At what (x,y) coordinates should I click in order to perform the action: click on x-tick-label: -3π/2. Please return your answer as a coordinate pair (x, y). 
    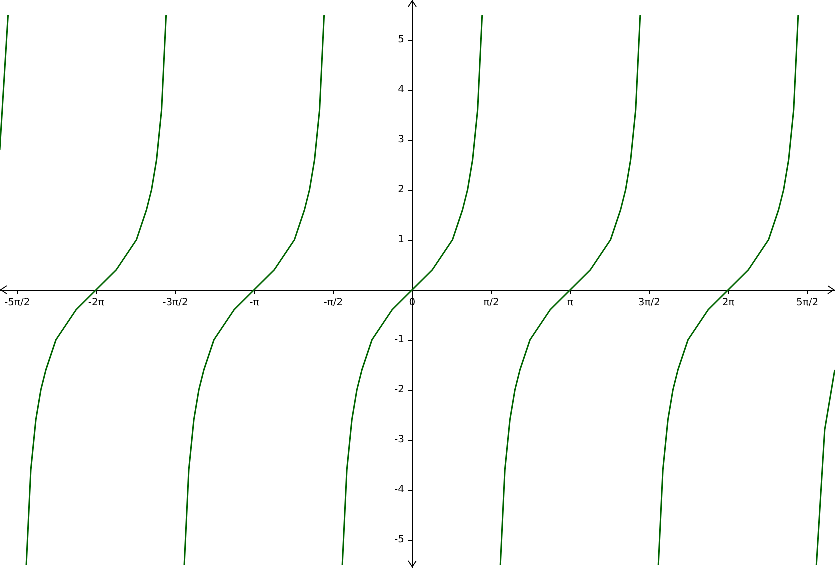
    Looking at the image, I should click on (175, 303).